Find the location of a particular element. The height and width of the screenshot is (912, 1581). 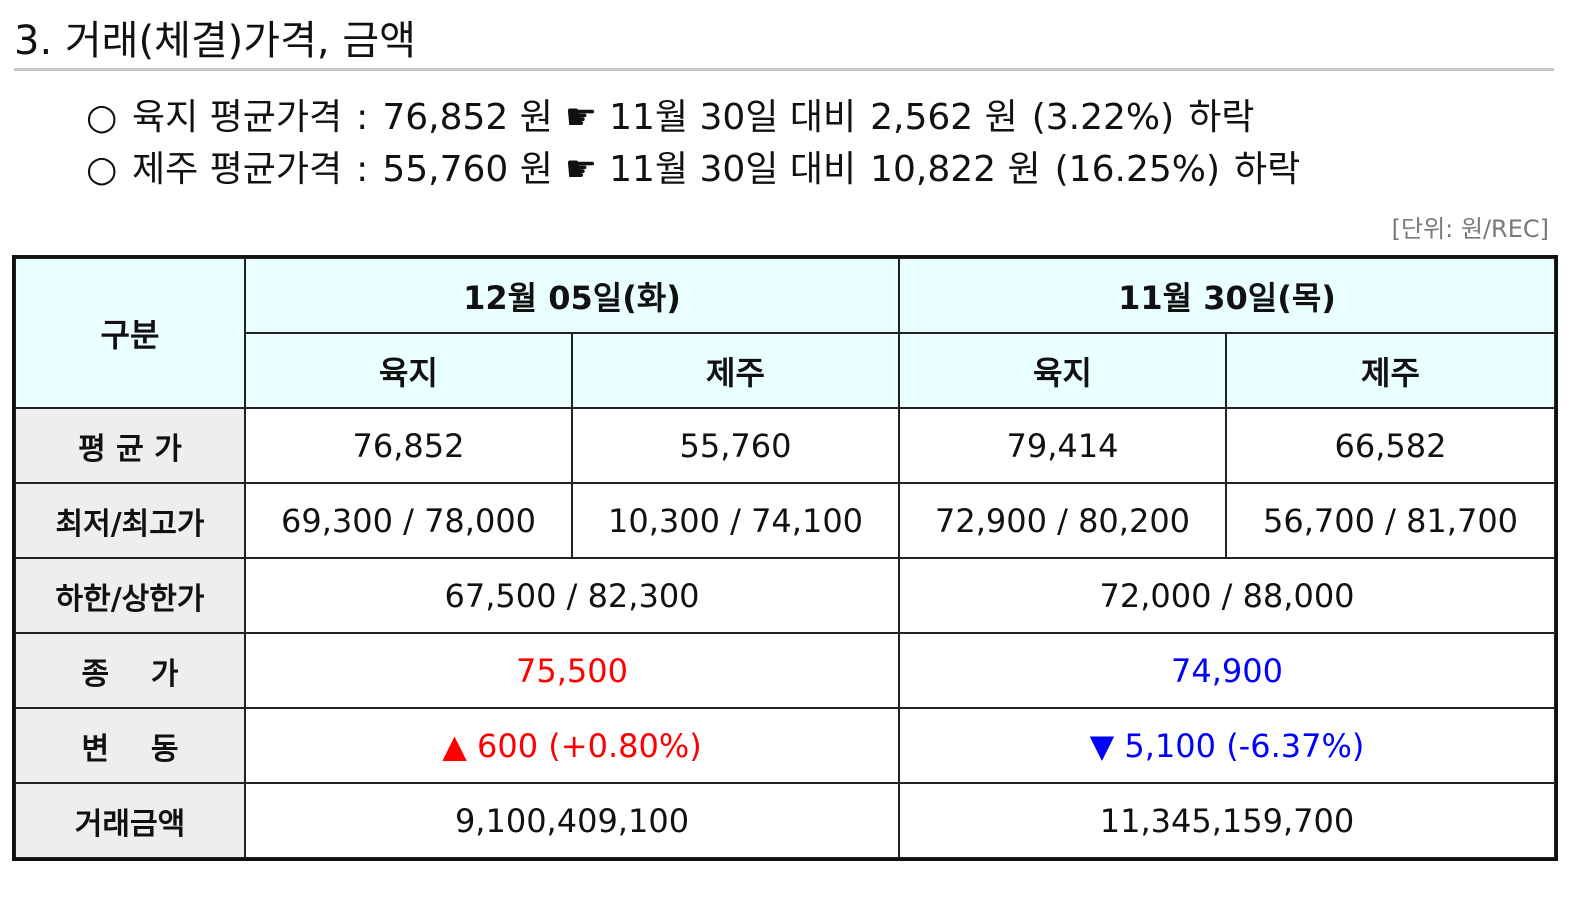

table-row: 변 동 ▲ 600 (+0.80%) ▼ 5,100 (-6.37%) is located at coordinates (785, 745).